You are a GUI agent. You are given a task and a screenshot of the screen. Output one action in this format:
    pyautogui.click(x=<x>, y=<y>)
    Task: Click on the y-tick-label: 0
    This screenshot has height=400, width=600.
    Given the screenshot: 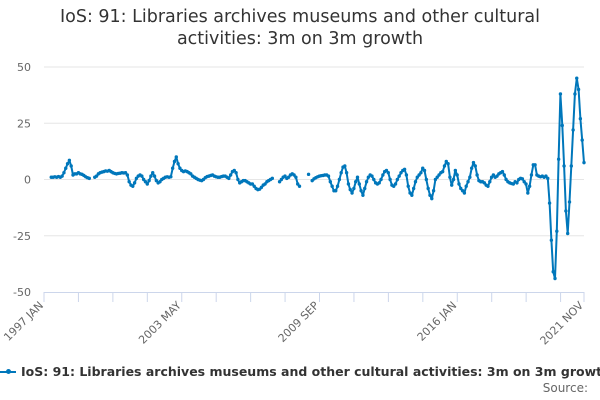 What is the action you would take?
    pyautogui.click(x=27, y=180)
    